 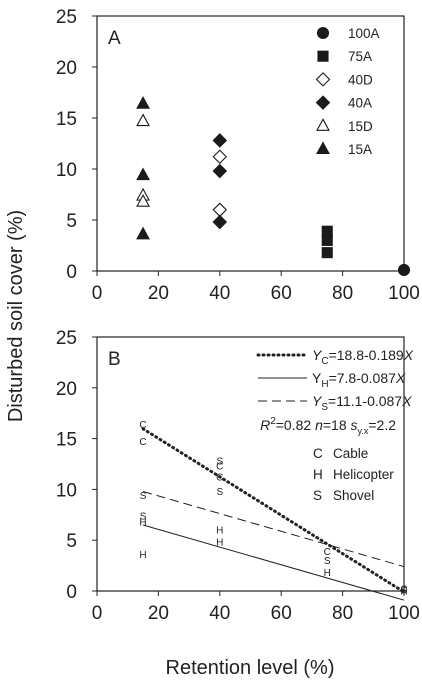 What do you see at coordinates (359, 380) in the screenshot?
I see `eq-heli: YH=7.8-0.087X` at bounding box center [359, 380].